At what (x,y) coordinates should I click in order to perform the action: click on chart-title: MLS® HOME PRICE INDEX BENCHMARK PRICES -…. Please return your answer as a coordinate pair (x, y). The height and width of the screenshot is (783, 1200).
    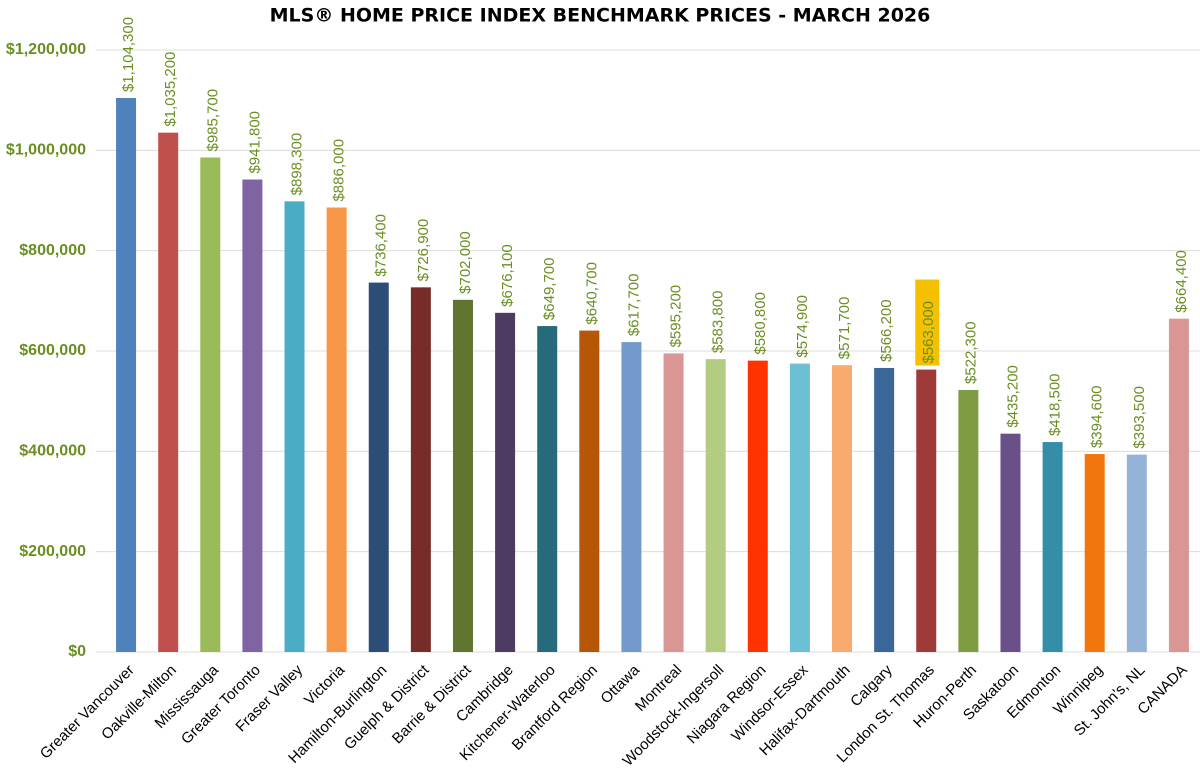
    Looking at the image, I should click on (600, 16).